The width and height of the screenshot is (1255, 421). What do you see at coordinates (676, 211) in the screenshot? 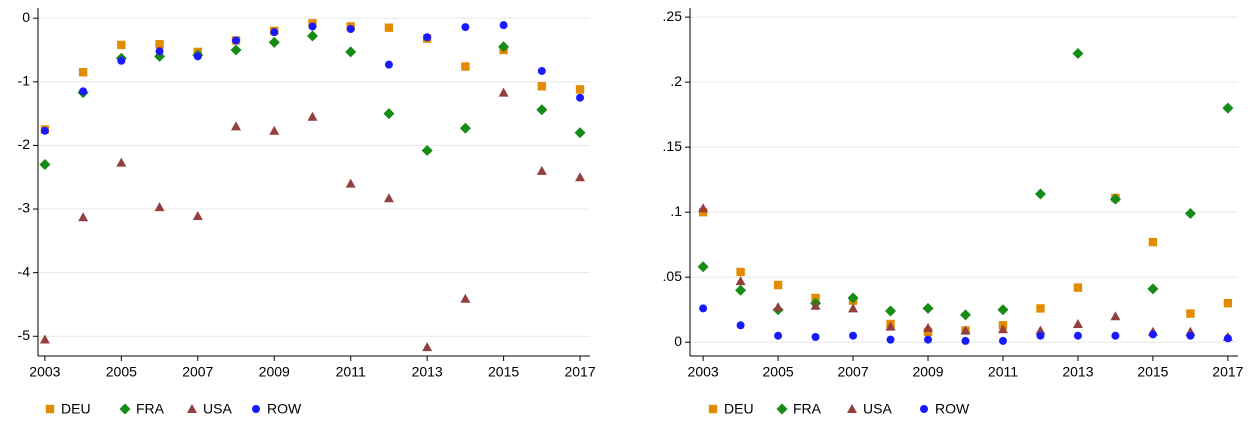
I see `y-tick-label: .1` at bounding box center [676, 211].